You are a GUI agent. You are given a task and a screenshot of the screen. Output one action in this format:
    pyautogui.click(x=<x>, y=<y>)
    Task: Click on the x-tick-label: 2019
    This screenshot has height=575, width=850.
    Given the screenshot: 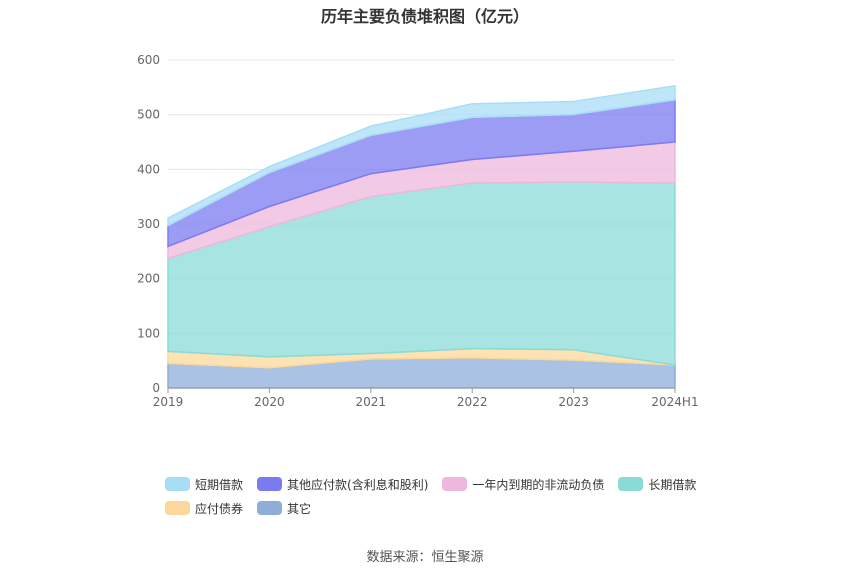 What is the action you would take?
    pyautogui.click(x=168, y=402)
    